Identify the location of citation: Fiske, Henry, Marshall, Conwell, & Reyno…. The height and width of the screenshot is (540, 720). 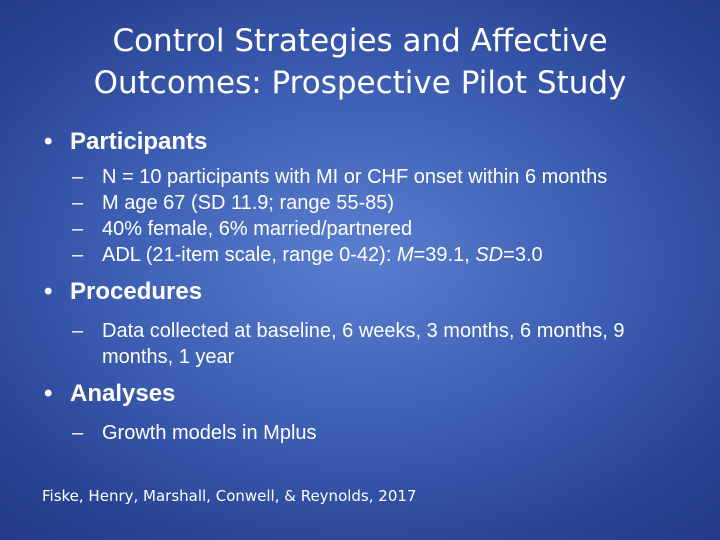
(229, 496).